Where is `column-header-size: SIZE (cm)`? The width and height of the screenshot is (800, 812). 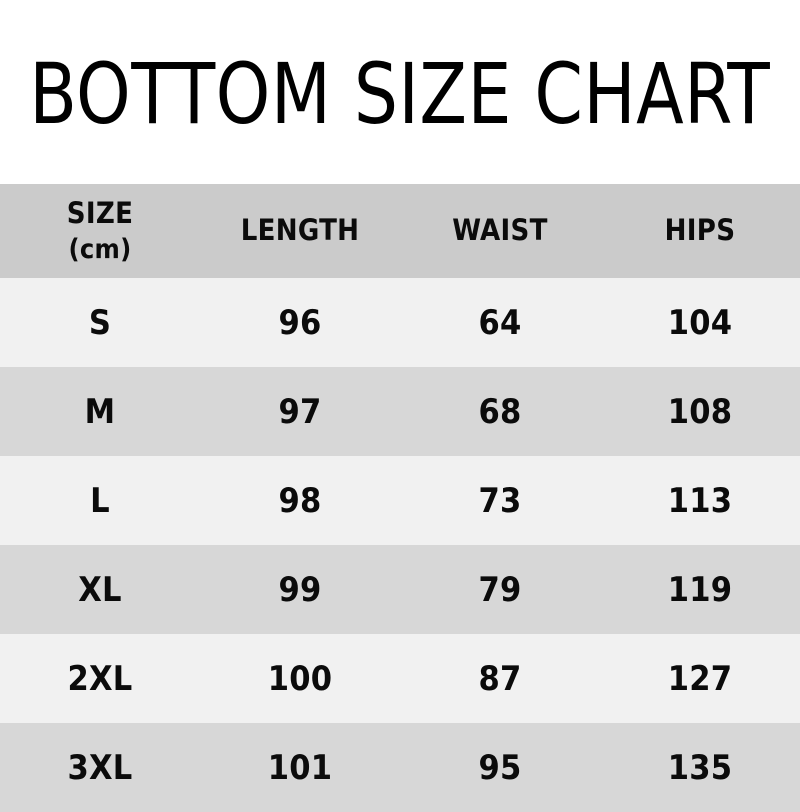 column-header-size: SIZE (cm) is located at coordinates (100, 231).